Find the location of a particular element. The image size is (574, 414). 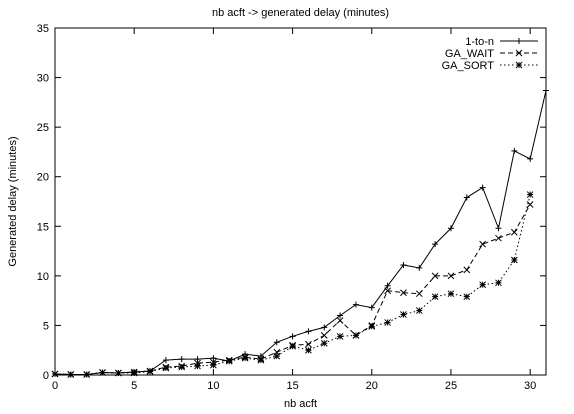

legend-label: GA_WAIT is located at coordinates (469, 54).